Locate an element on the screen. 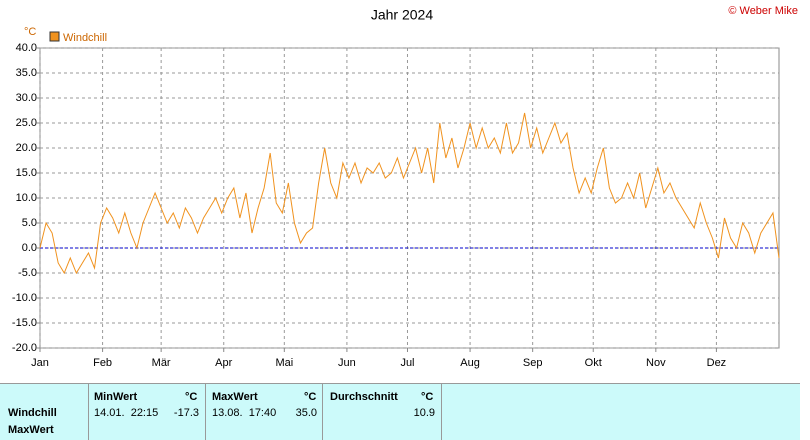  cell: 10.9 is located at coordinates (424, 413).